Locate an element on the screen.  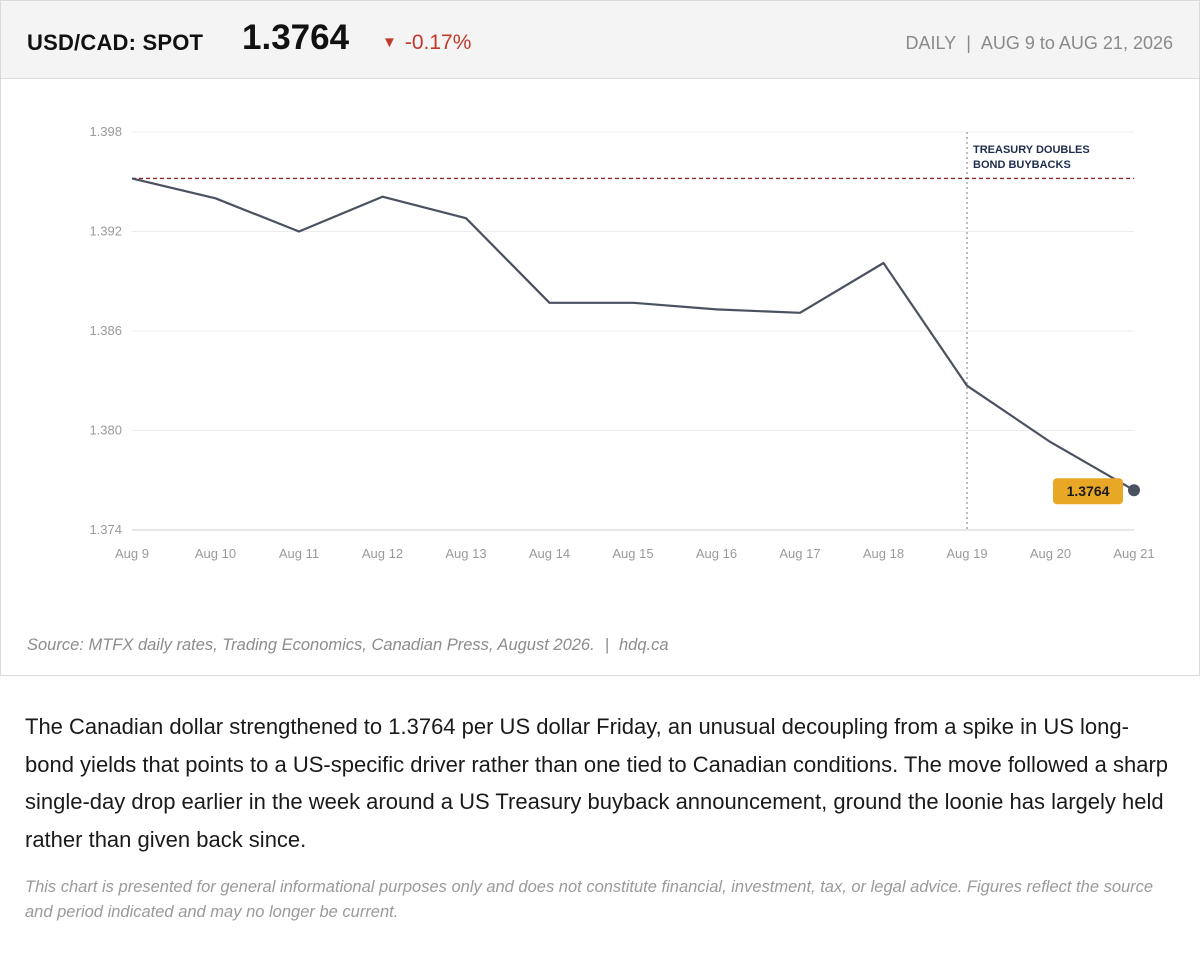
down-triangle-icon: ▼ is located at coordinates (389, 42).